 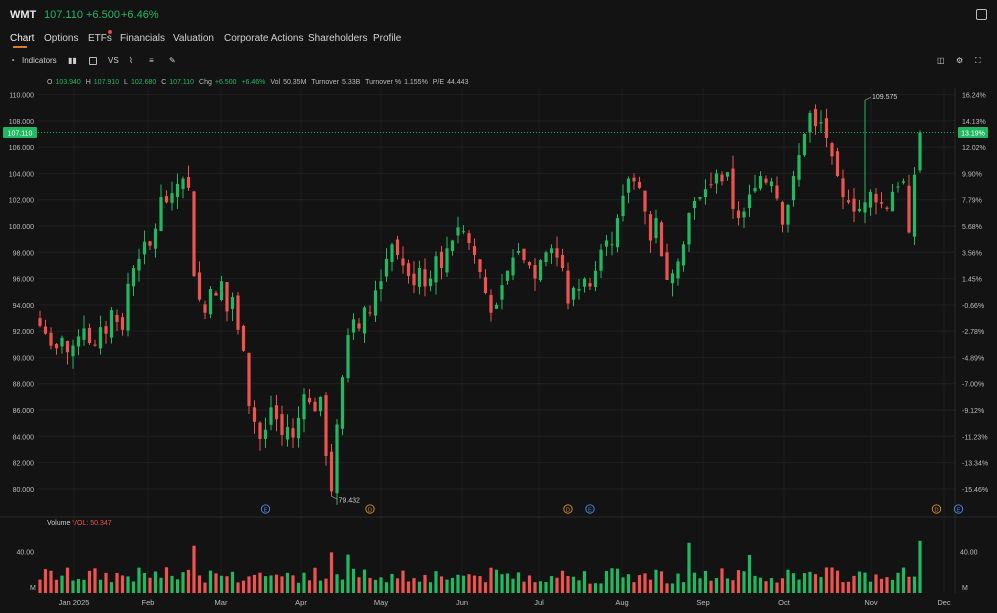 What do you see at coordinates (958, 509) in the screenshot?
I see `event-marker` at bounding box center [958, 509].